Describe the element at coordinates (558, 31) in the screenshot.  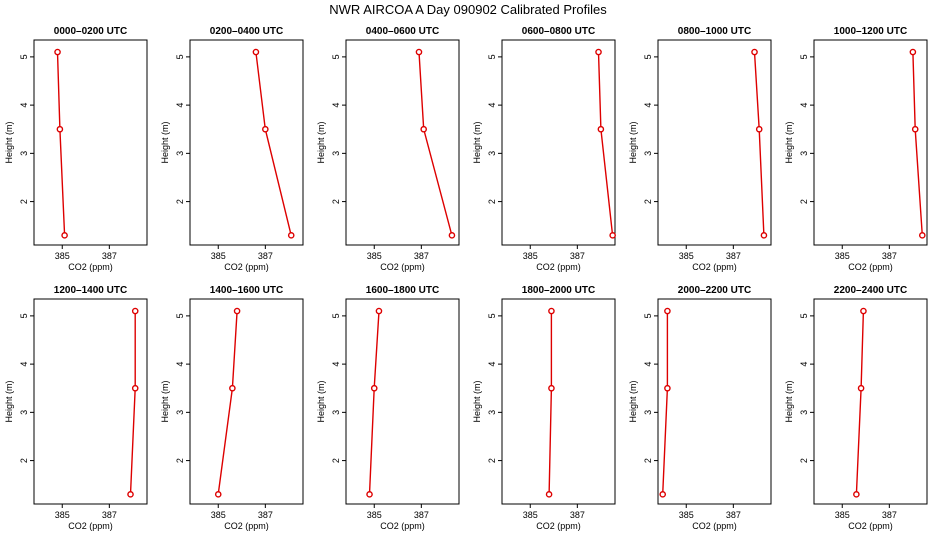
I see `panel-title: 0600–0800 UTC` at that location.